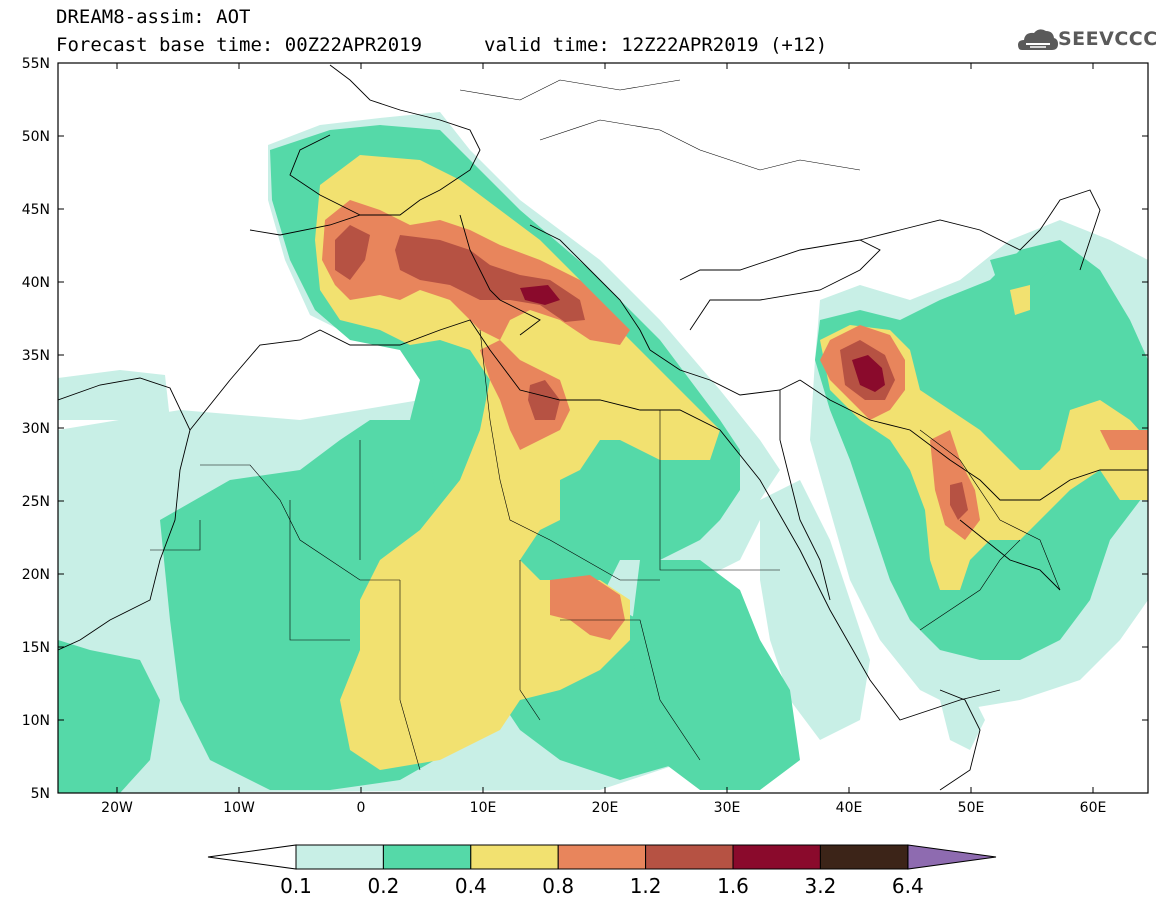 This screenshot has height=905, width=1165. Describe the element at coordinates (36, 575) in the screenshot. I see `lat-label: 20N` at that location.